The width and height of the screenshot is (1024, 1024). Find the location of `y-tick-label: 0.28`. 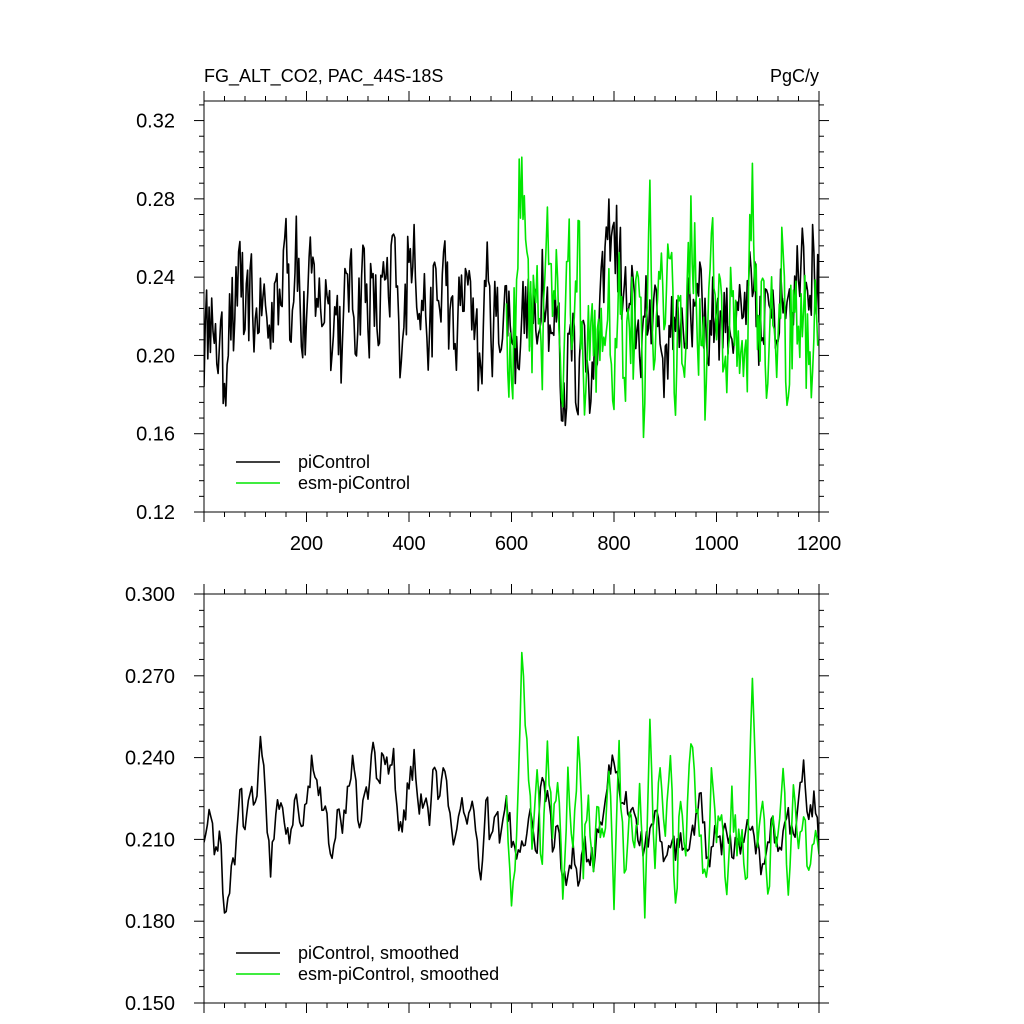

y-tick-label: 0.28 is located at coordinates (155, 200).